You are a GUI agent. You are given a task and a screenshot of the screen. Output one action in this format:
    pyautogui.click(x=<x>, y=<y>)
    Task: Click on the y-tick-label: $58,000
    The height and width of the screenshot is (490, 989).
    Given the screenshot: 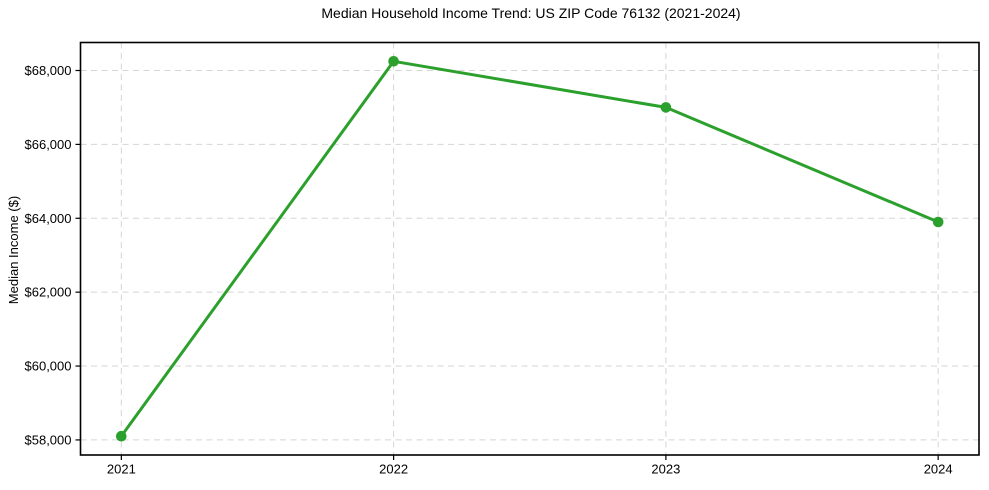 What is the action you would take?
    pyautogui.click(x=48, y=439)
    